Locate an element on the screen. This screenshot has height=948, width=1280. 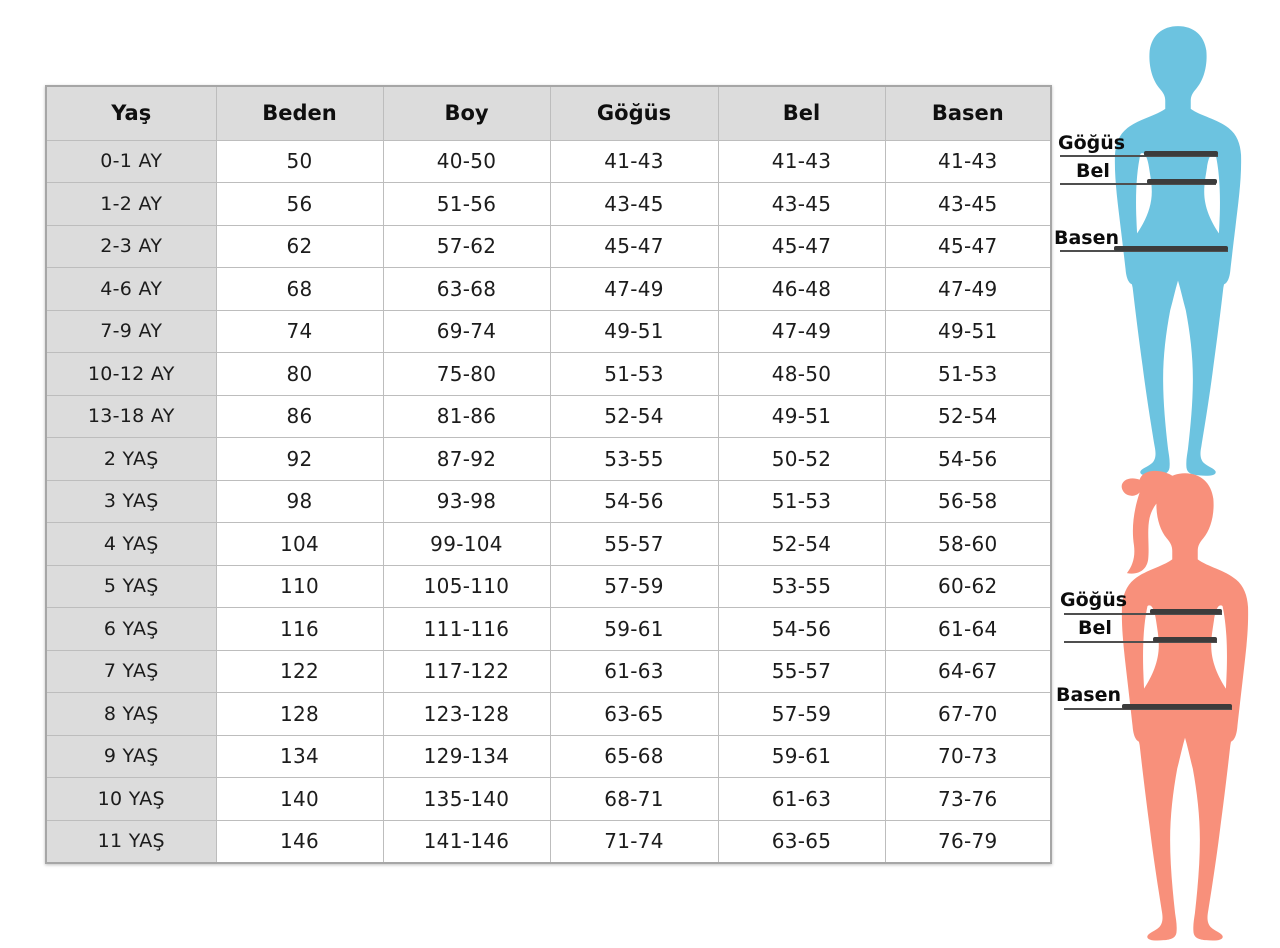
cell-hip: 41-43 is located at coordinates (968, 161).